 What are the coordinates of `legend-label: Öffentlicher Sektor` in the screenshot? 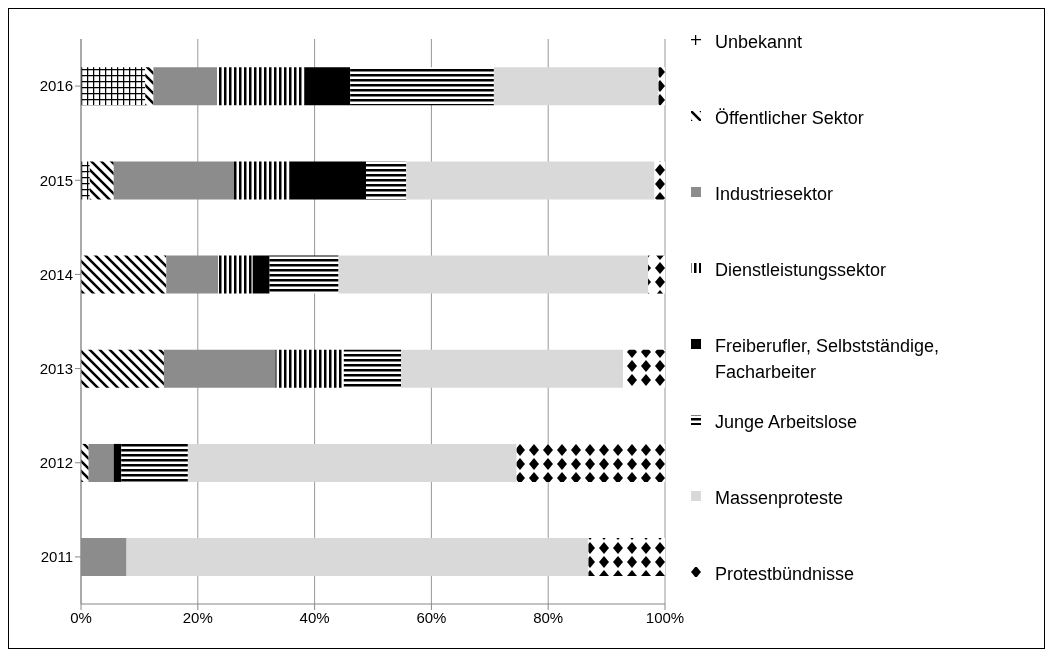 It's located at (789, 118).